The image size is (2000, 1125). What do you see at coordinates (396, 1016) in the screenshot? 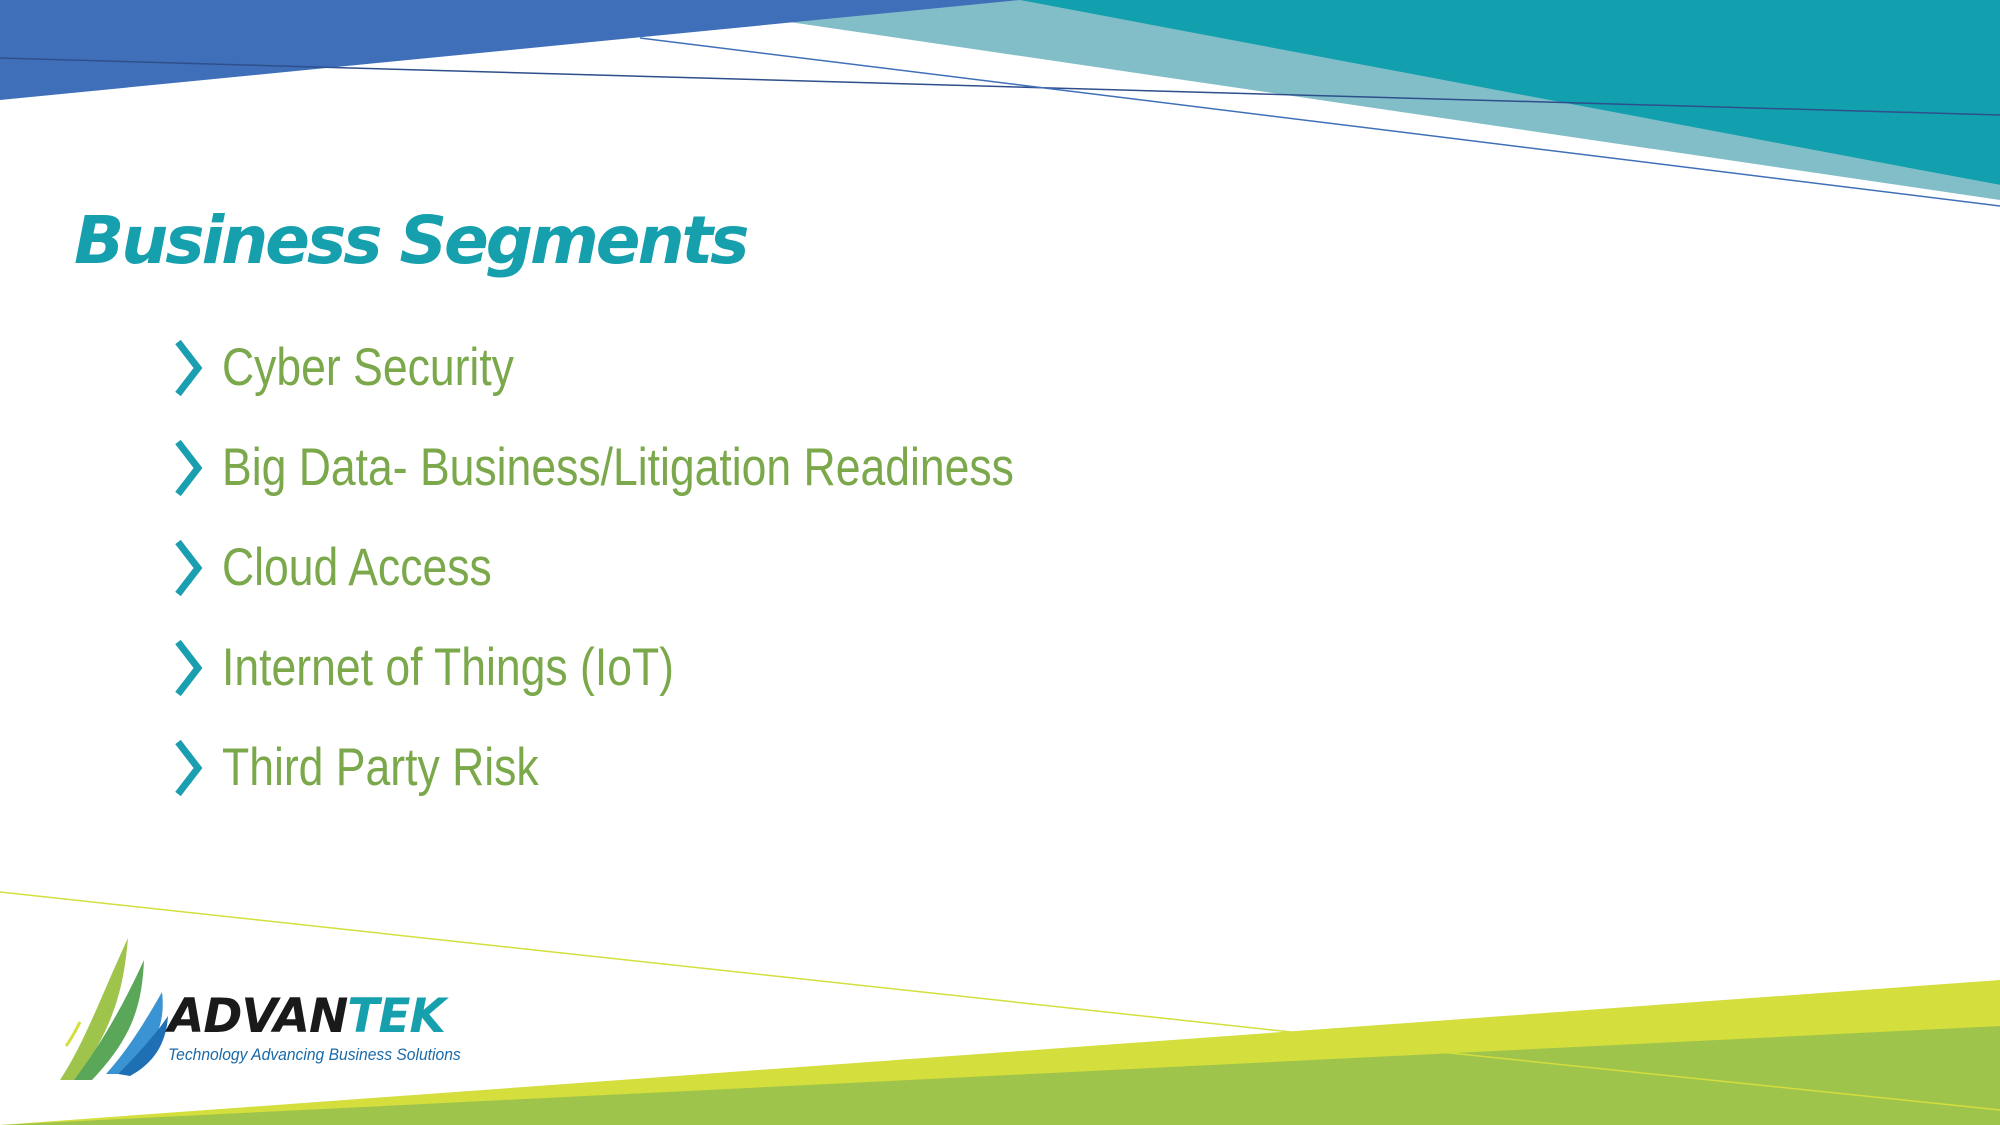
I see `logo-word-suffix: TEK` at bounding box center [396, 1016].